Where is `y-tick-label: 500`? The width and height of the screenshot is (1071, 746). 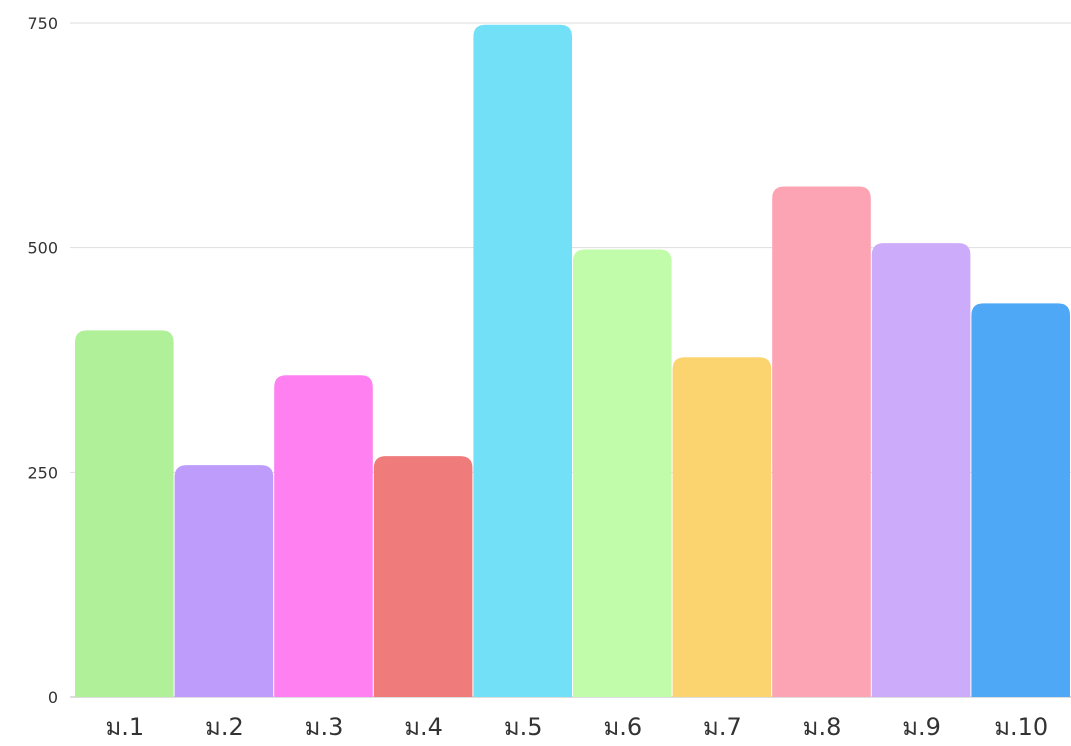
y-tick-label: 500 is located at coordinates (42, 248).